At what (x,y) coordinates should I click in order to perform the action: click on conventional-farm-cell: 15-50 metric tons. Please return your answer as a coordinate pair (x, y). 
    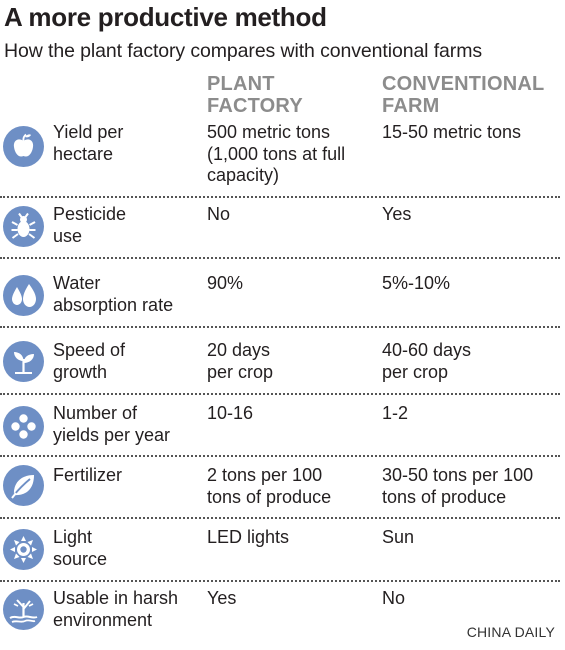
    Looking at the image, I should click on (472, 133).